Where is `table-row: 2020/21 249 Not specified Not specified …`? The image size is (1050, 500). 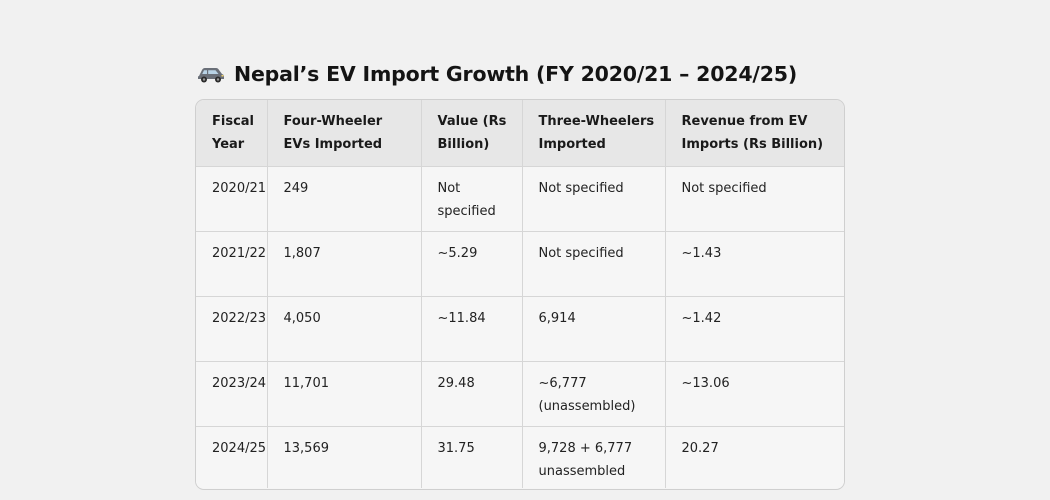
table-row: 2020/21 249 Not specified Not specified … is located at coordinates (520, 199).